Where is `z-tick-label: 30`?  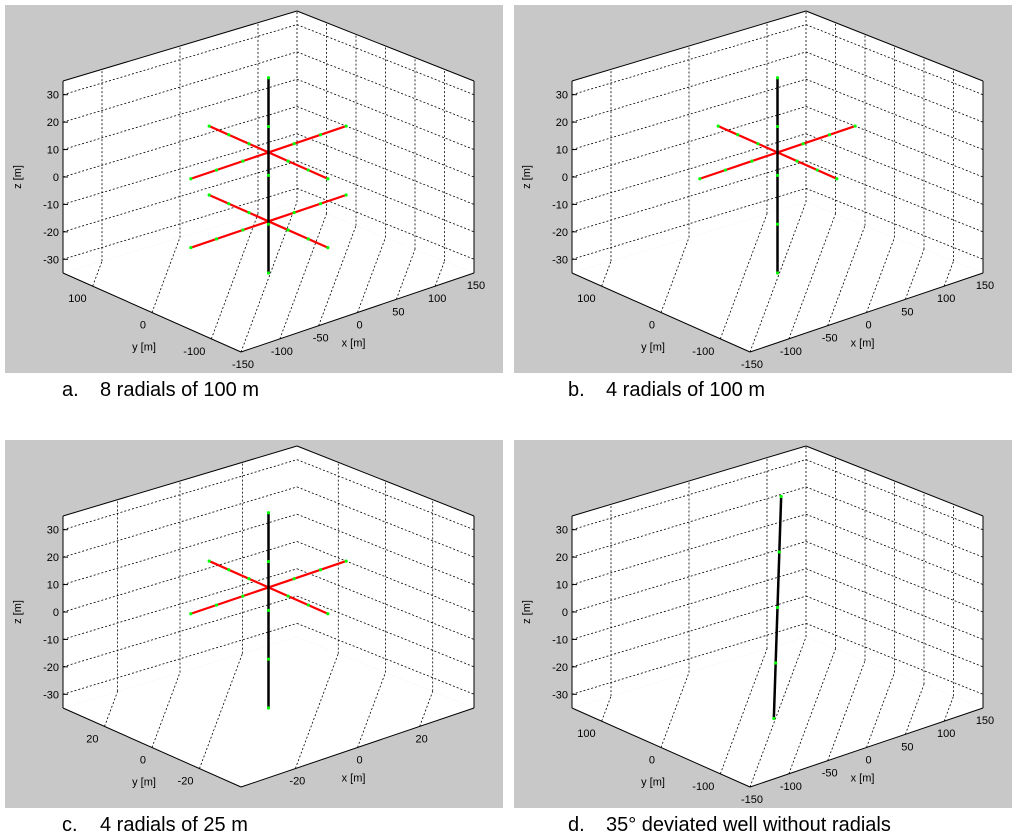
z-tick-label: 30 is located at coordinates (53, 531).